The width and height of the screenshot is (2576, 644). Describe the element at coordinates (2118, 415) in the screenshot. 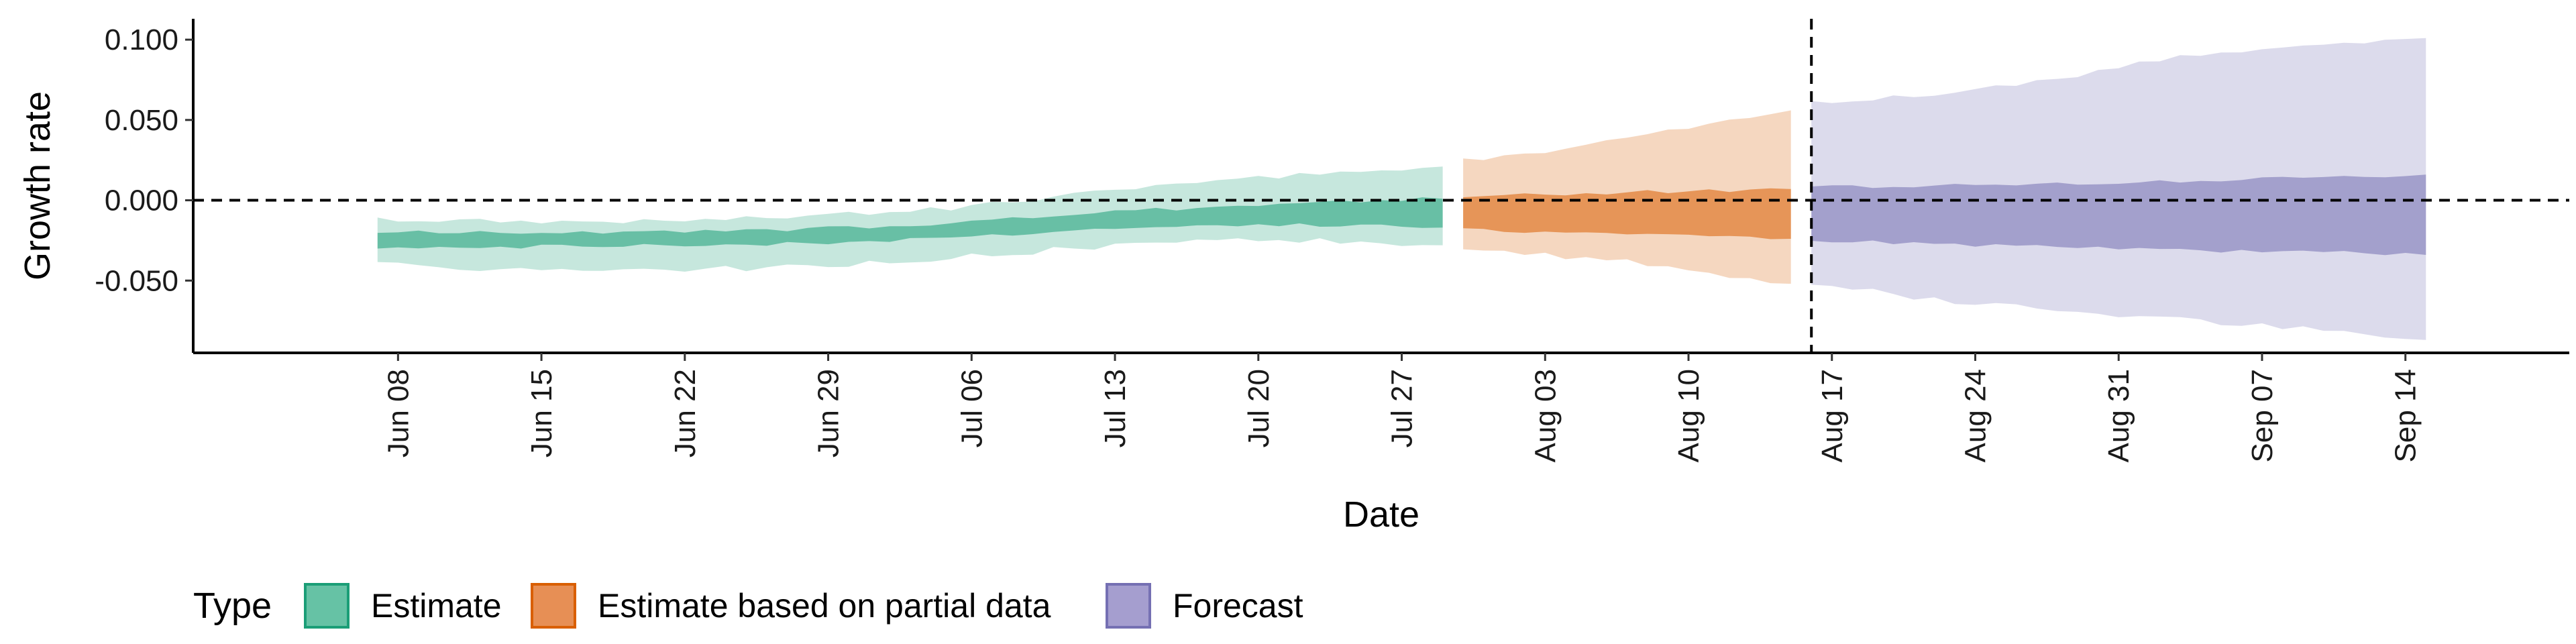

I see `x-tick-label: Aug 31` at that location.